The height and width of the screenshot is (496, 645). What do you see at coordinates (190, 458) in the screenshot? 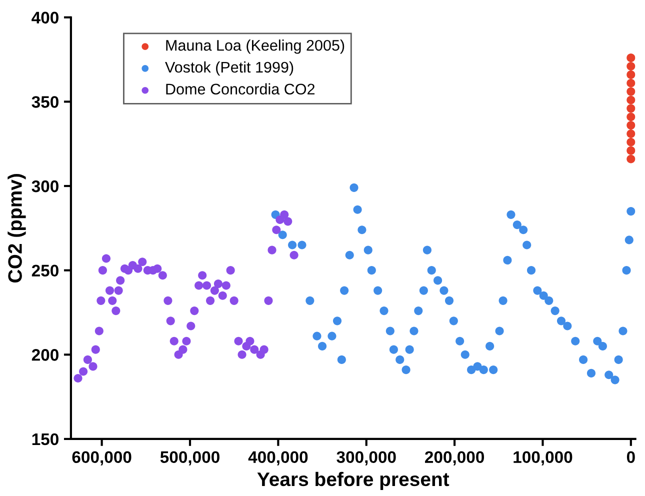
I see `x-tick-label: 500,000` at bounding box center [190, 458].